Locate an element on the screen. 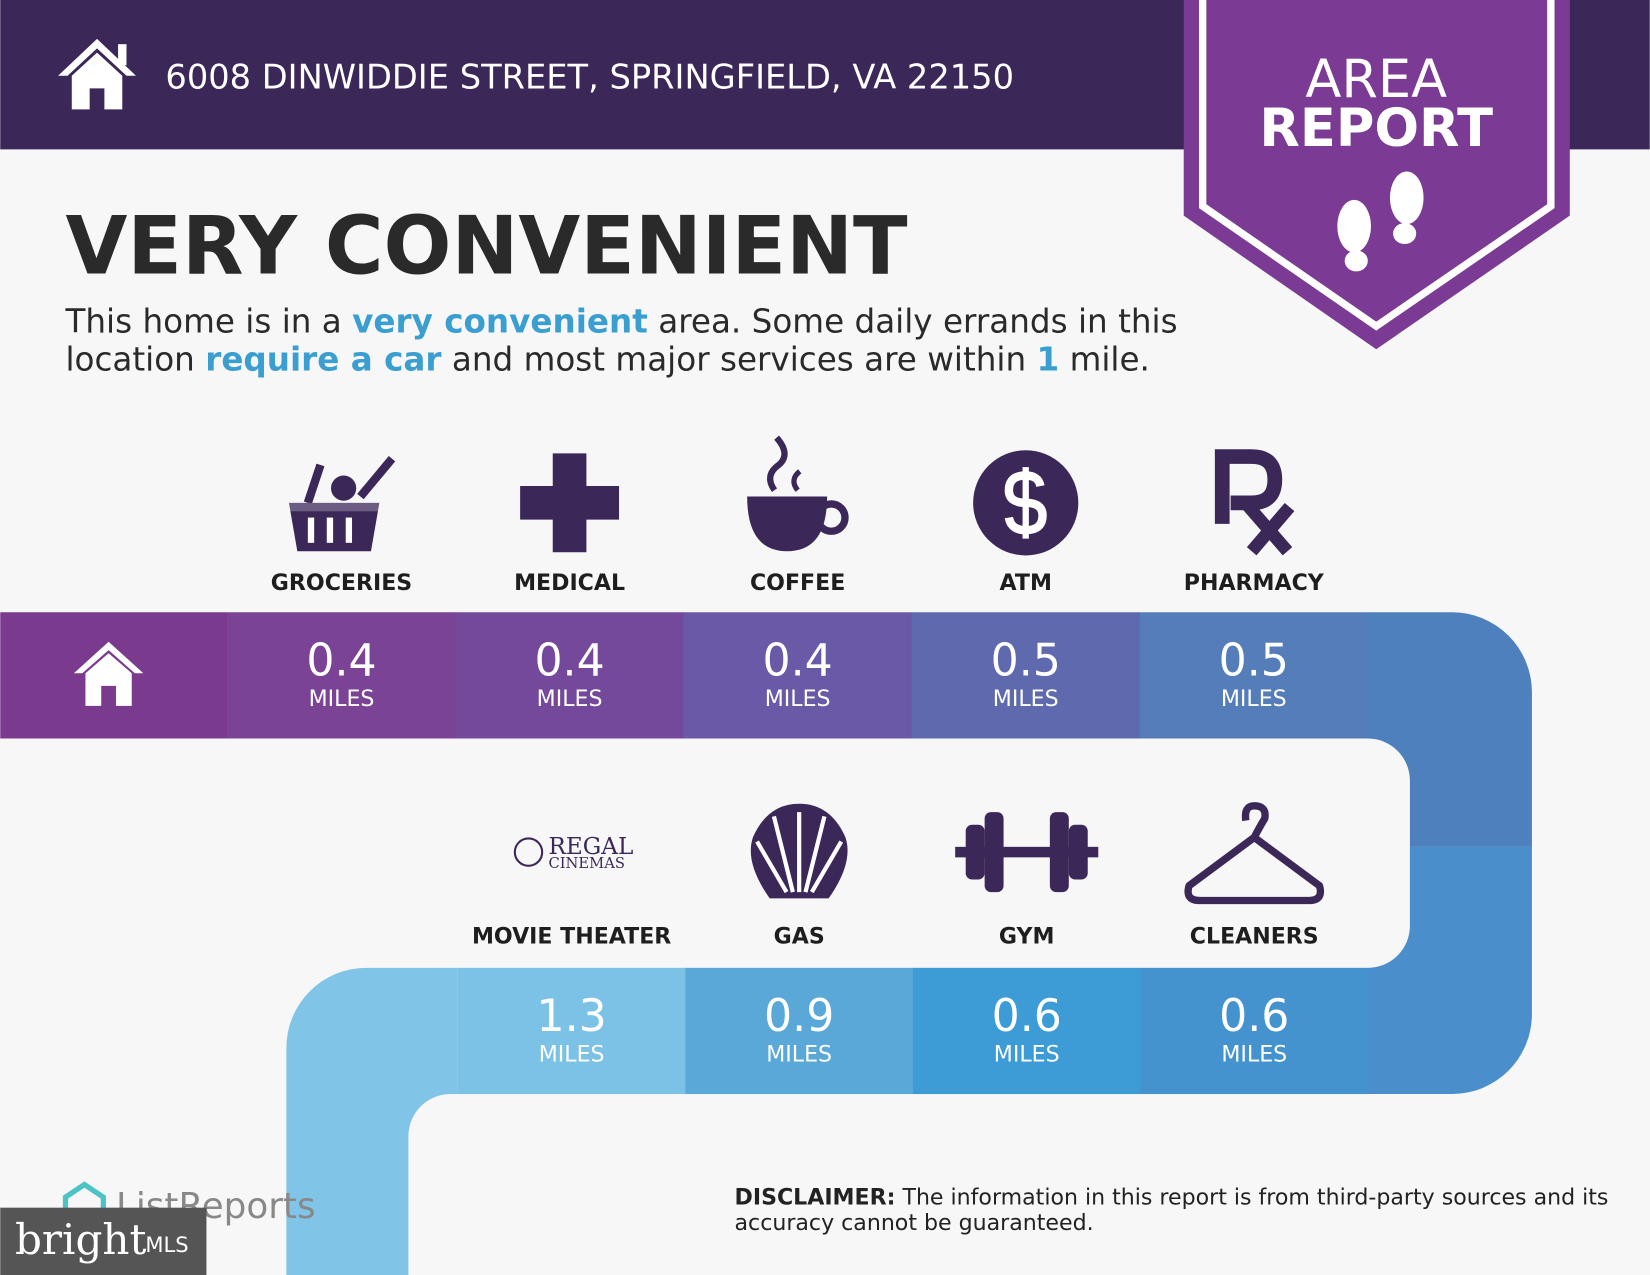 The width and height of the screenshot is (1650, 1275). disclaimer-text: accuracy cannot be guaranteed. is located at coordinates (914, 1223).